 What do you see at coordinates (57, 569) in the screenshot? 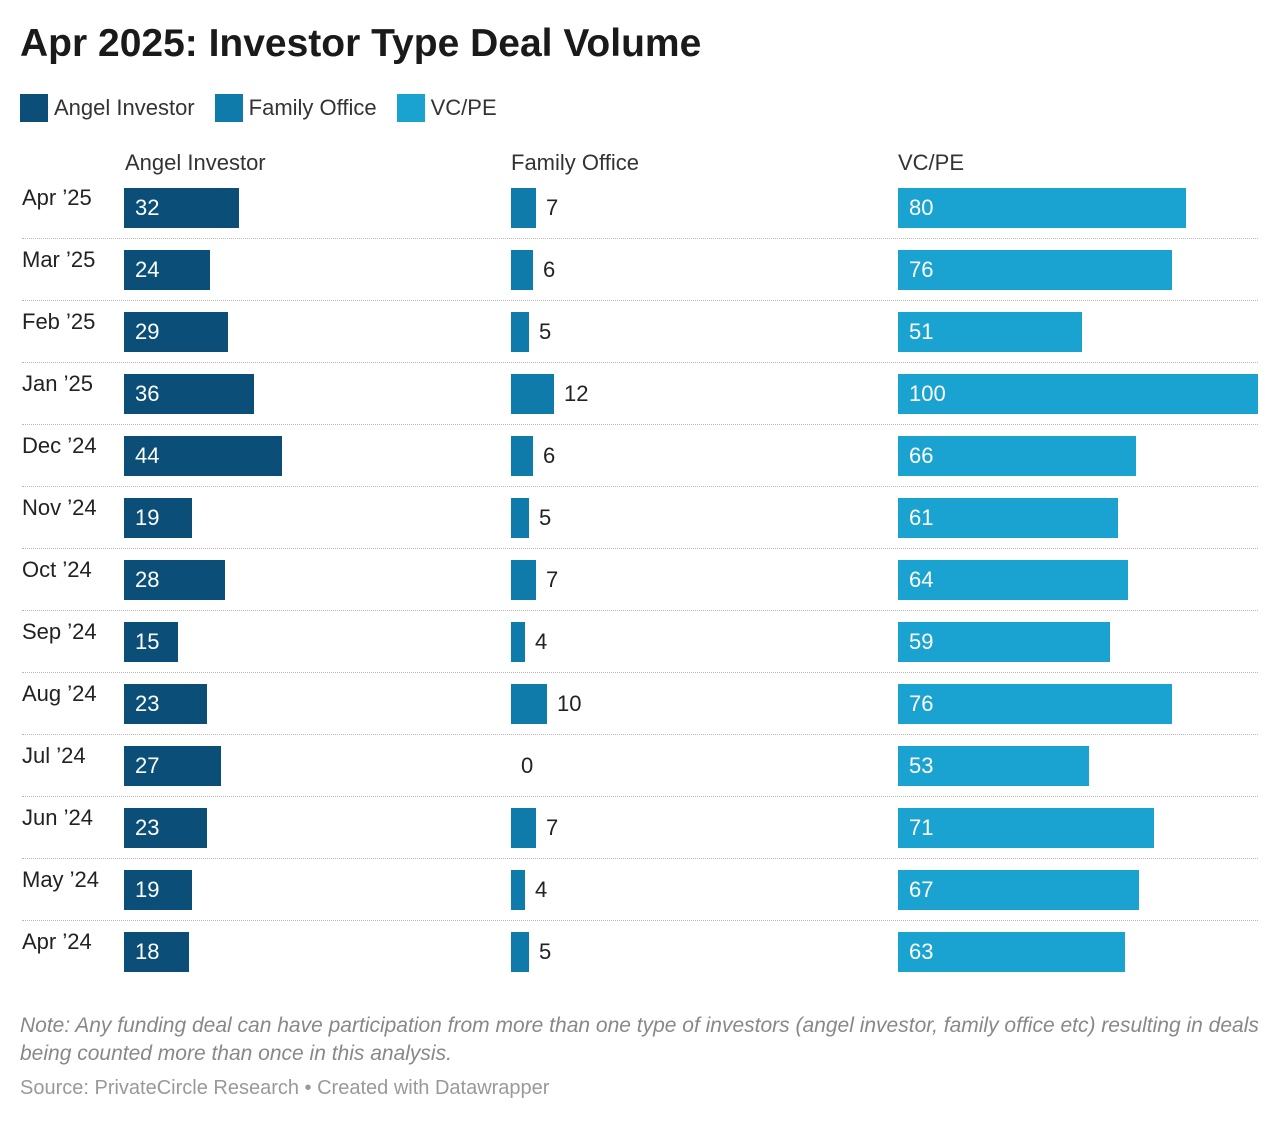
I see `row-label: Oct ’24` at bounding box center [57, 569].